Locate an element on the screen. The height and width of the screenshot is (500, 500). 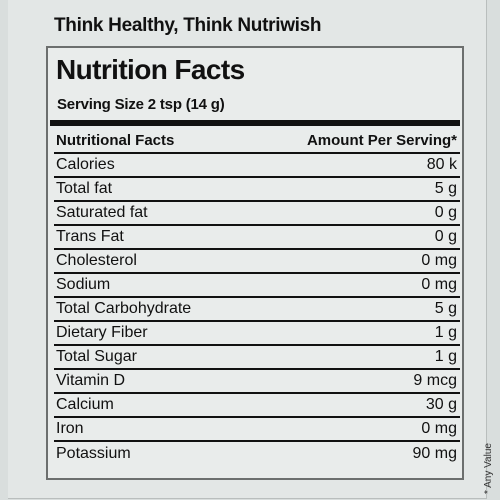
nutrient-name: Dietary Fiber is located at coordinates (102, 332).